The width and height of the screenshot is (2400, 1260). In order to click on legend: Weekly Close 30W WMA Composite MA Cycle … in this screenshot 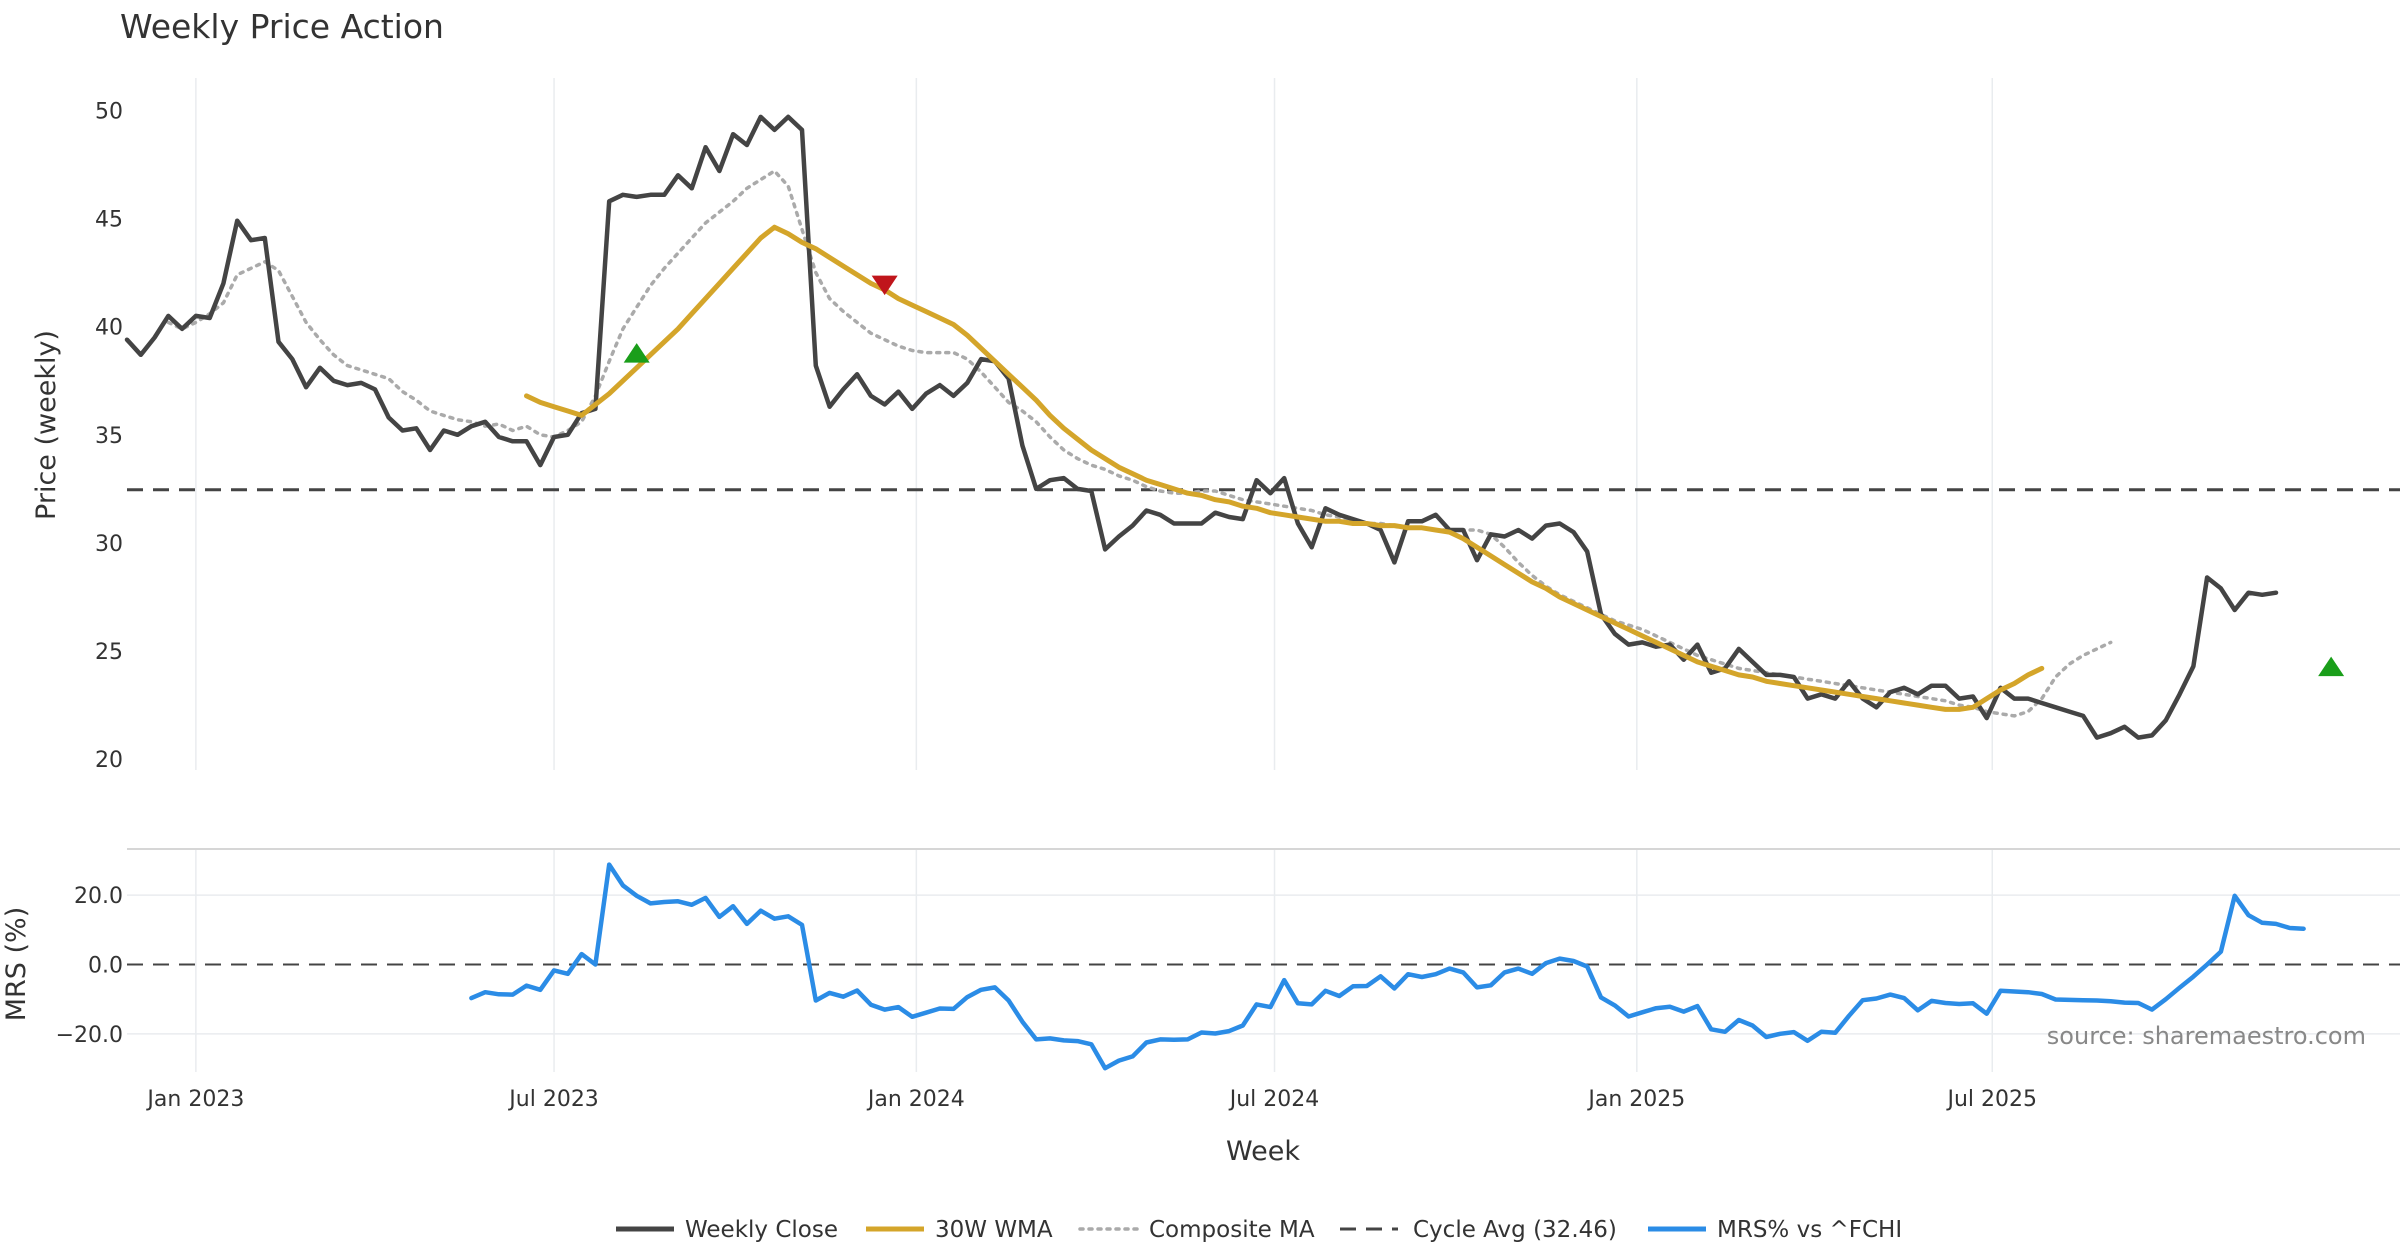, I will do `click(1259, 1230)`.